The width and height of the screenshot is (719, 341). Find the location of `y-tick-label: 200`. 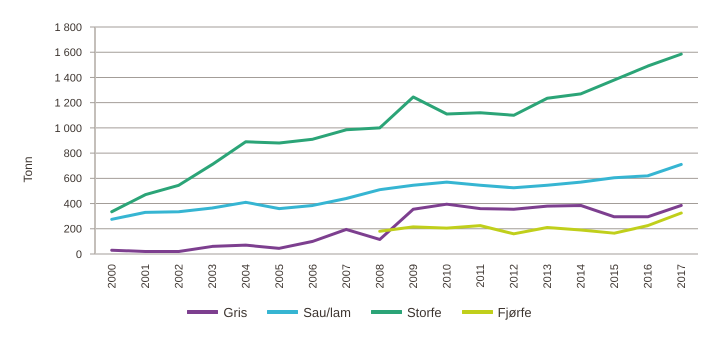

y-tick-label: 200 is located at coordinates (73, 230).